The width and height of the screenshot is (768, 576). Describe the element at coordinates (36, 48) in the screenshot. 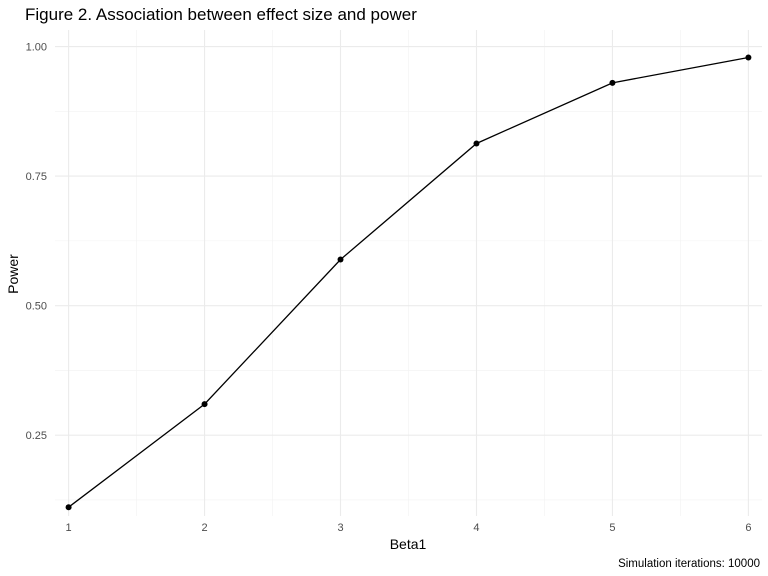

I see `y-tick-label: 1.00` at that location.